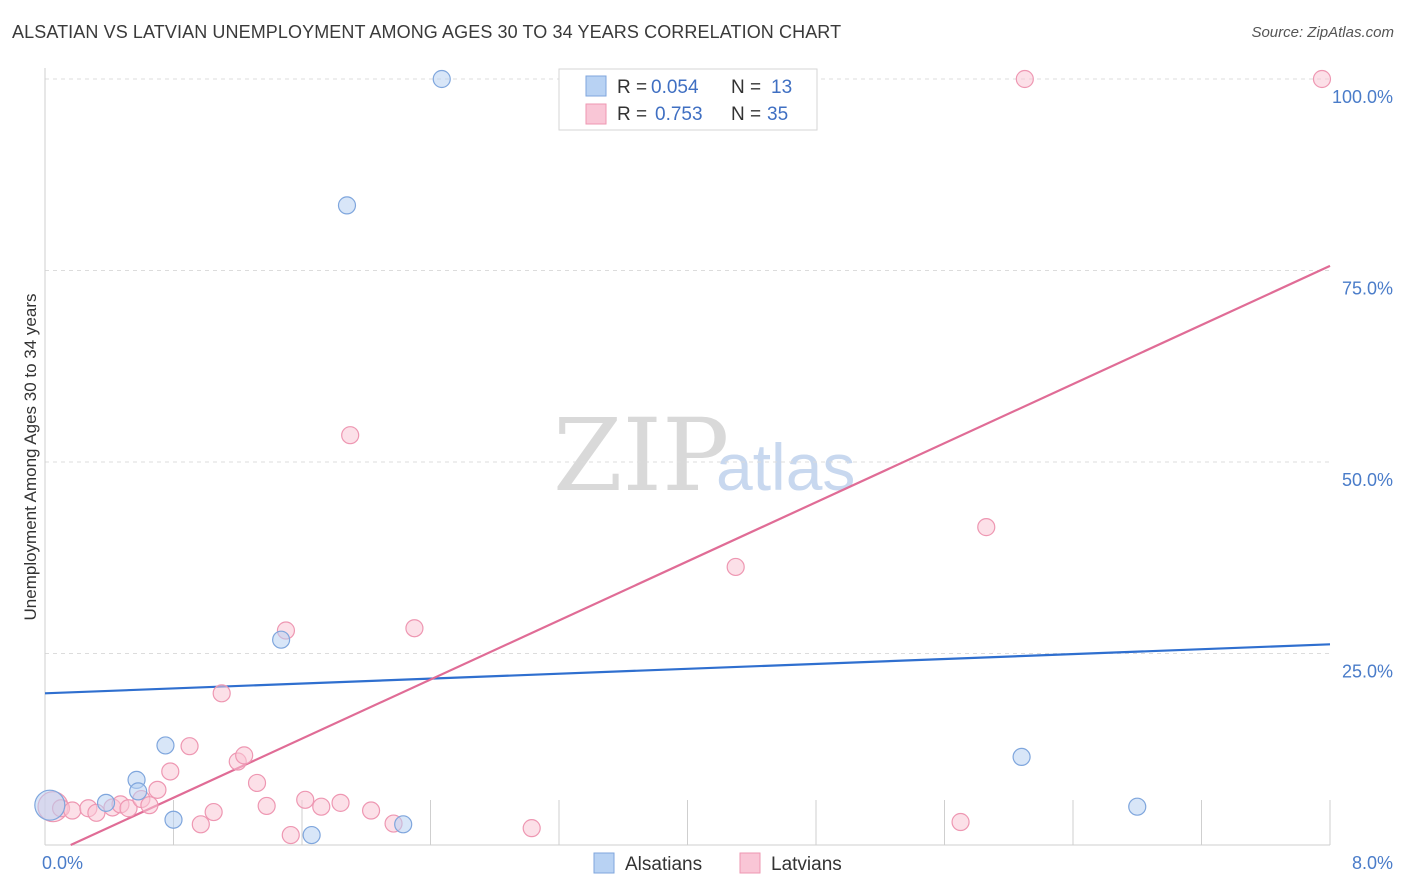 This screenshot has width=1406, height=892. Describe the element at coordinates (688, 99) in the screenshot. I see `legend-top: R = 0.054 N = 13 R = 0.753 N = 35` at that location.